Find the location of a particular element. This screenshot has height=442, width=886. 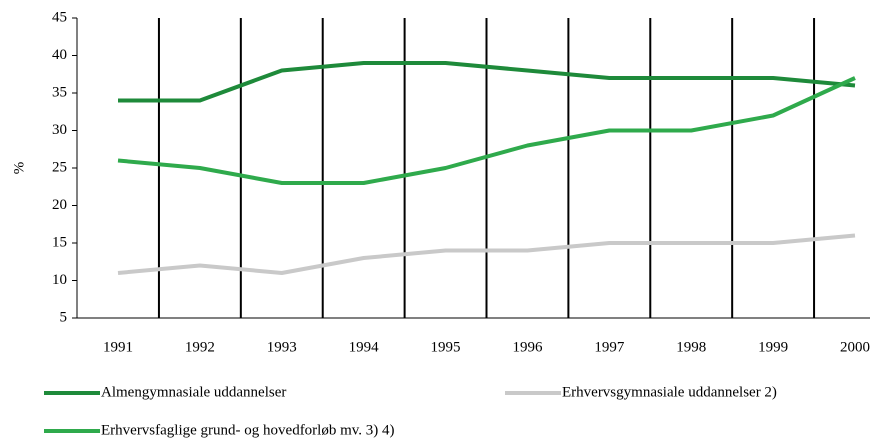

x-tick-label: 1998 is located at coordinates (691, 347).